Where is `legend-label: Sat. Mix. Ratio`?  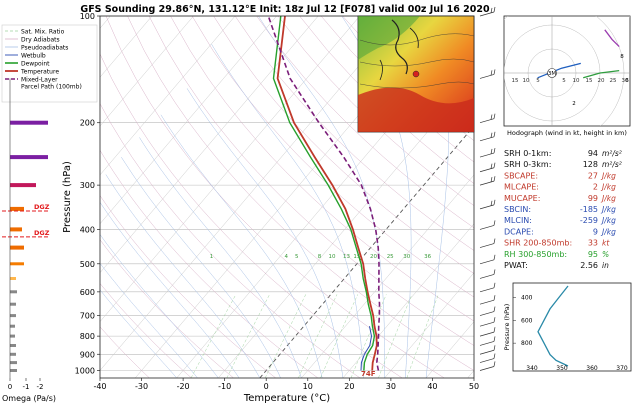 legend-label: Sat. Mix. Ratio is located at coordinates (43, 32).